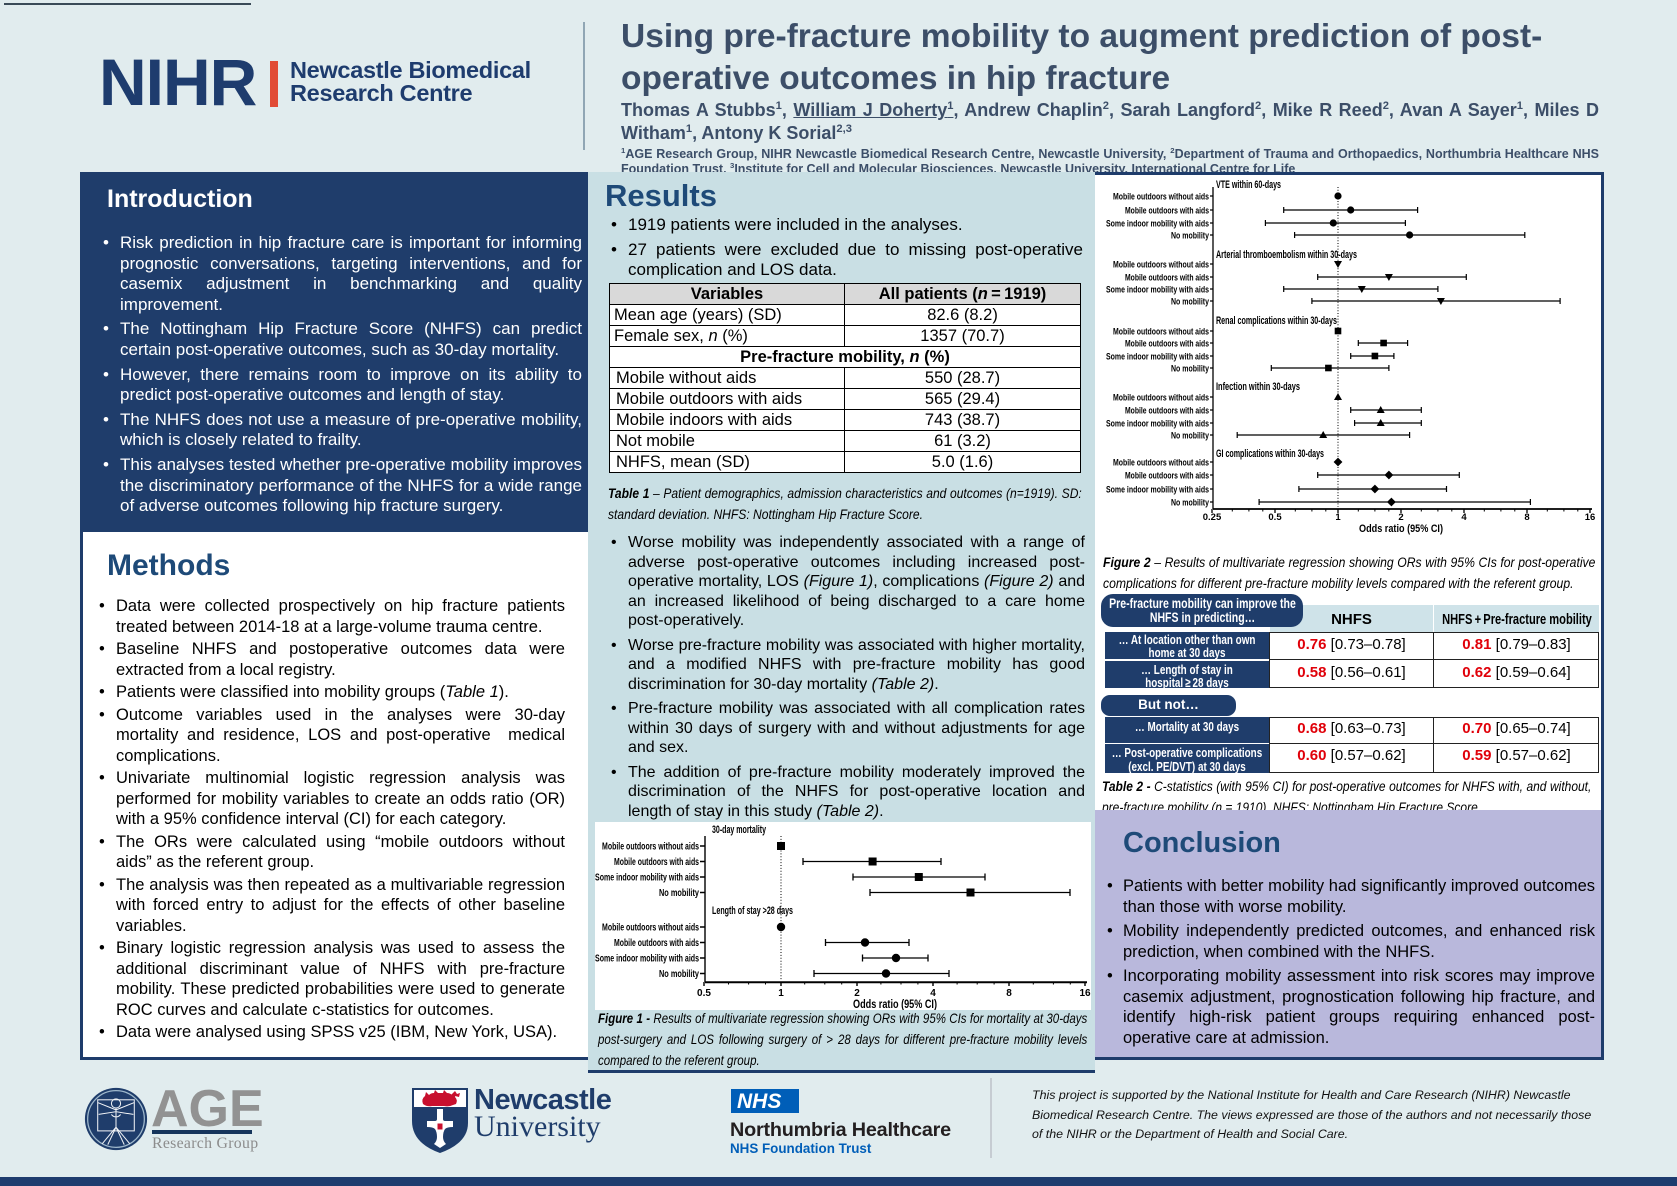 The width and height of the screenshot is (1677, 1186). What do you see at coordinates (1248, 185) in the screenshot?
I see `svg-text: VTE within 60-days` at bounding box center [1248, 185].